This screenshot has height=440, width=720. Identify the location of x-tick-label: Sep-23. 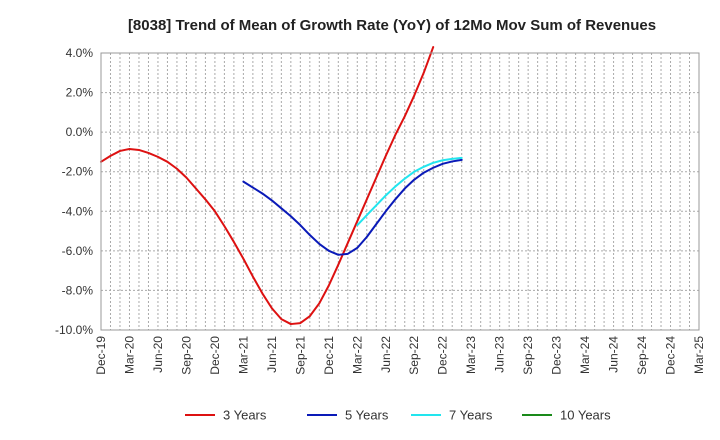
(528, 355).